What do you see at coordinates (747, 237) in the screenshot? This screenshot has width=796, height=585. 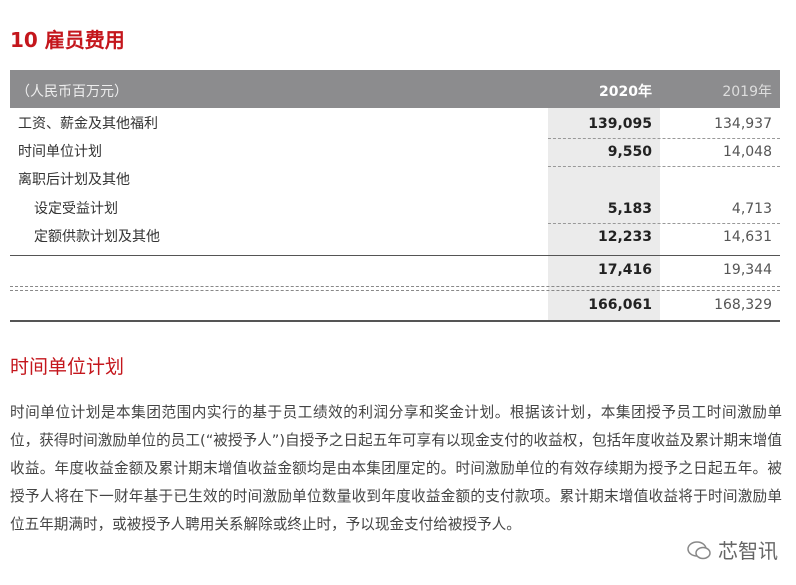 I see `value-2019: 14,631` at bounding box center [747, 237].